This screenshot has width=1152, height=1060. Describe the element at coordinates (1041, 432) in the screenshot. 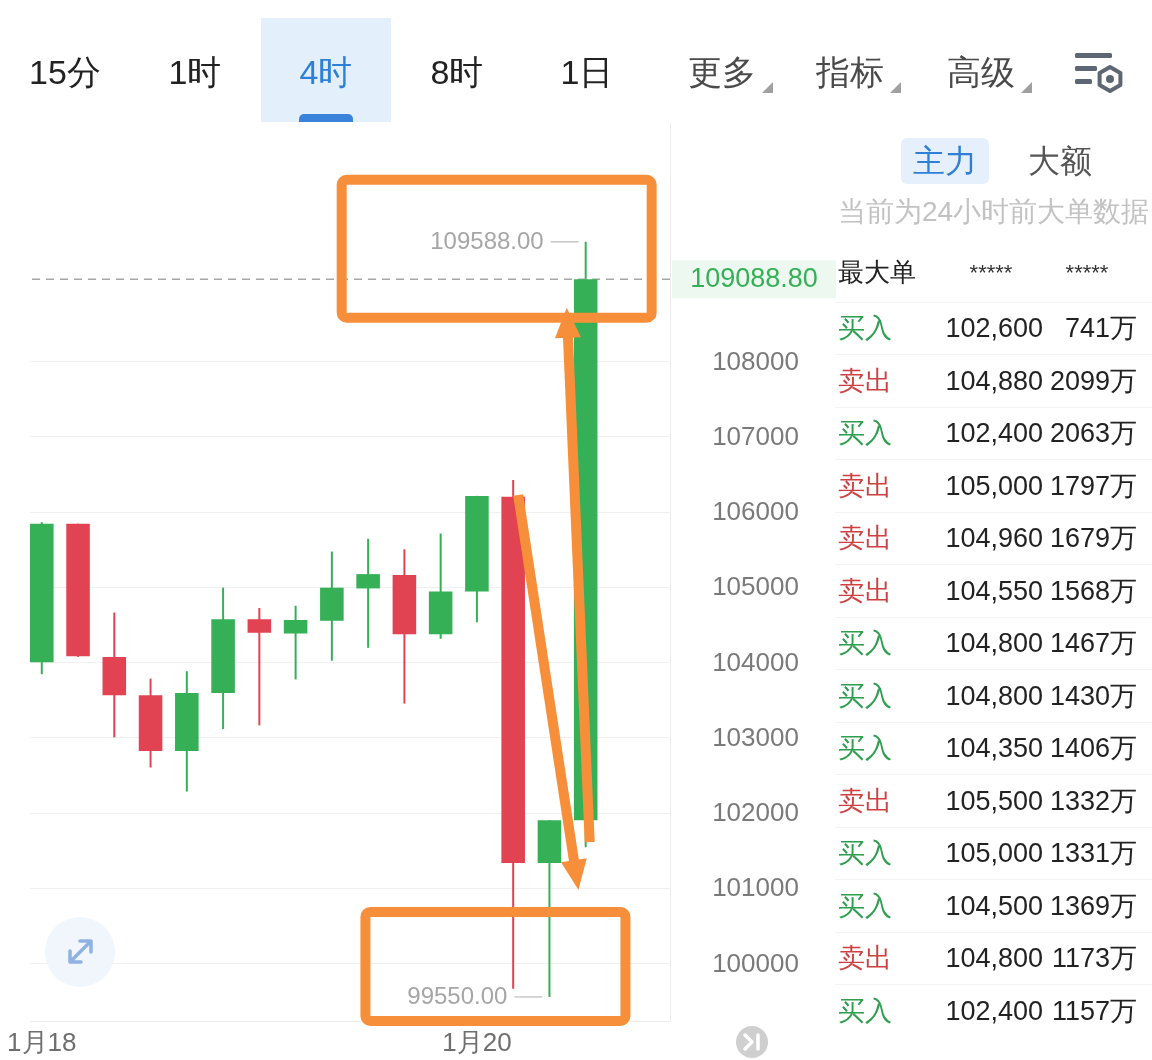

I see `text: 102,400 2063万` at that location.